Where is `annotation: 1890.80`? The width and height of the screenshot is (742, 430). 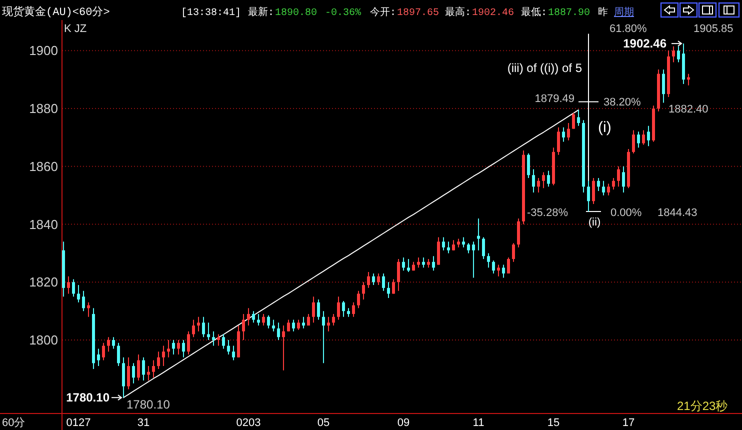 annotation: 1890.80 is located at coordinates (296, 13).